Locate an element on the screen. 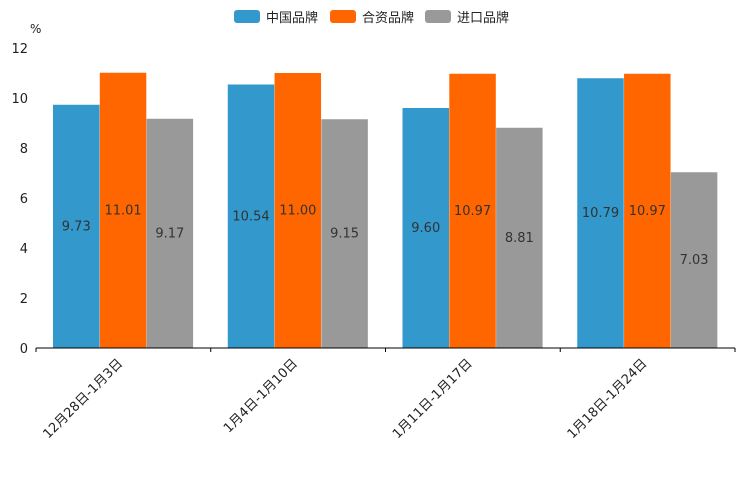 This screenshot has height=496, width=744. value-label-3-2: 9.15 is located at coordinates (344, 234).